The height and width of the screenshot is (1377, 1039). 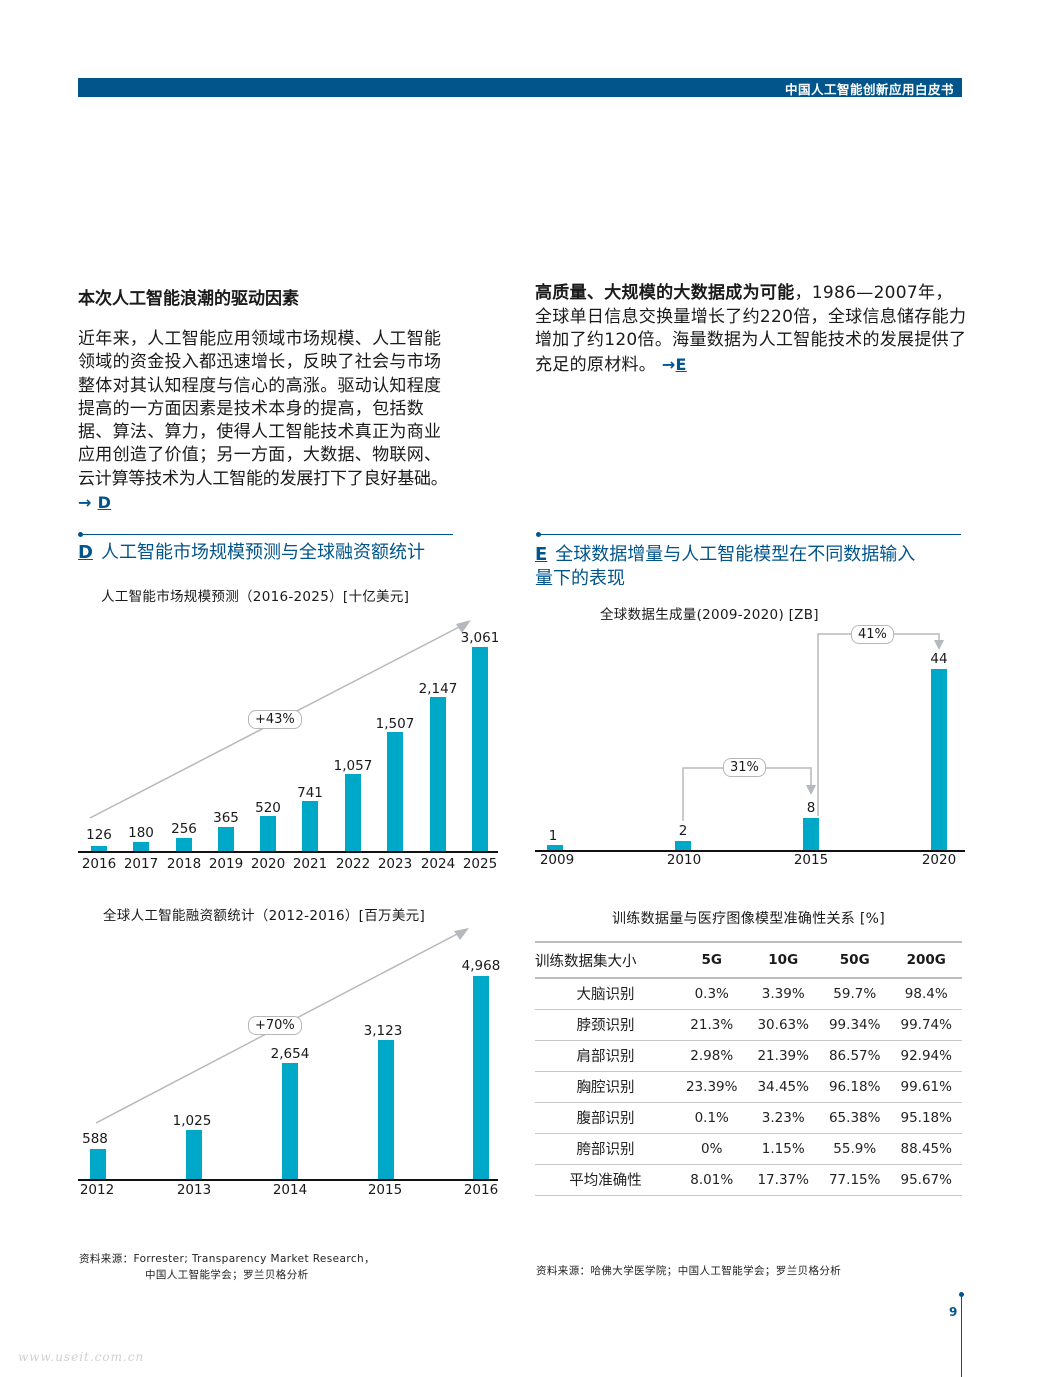 What do you see at coordinates (750, 750) in the screenshot?
I see `global-data-chart: 31% 41% 1 2009 2 2010 8 2015 44 2020` at bounding box center [750, 750].